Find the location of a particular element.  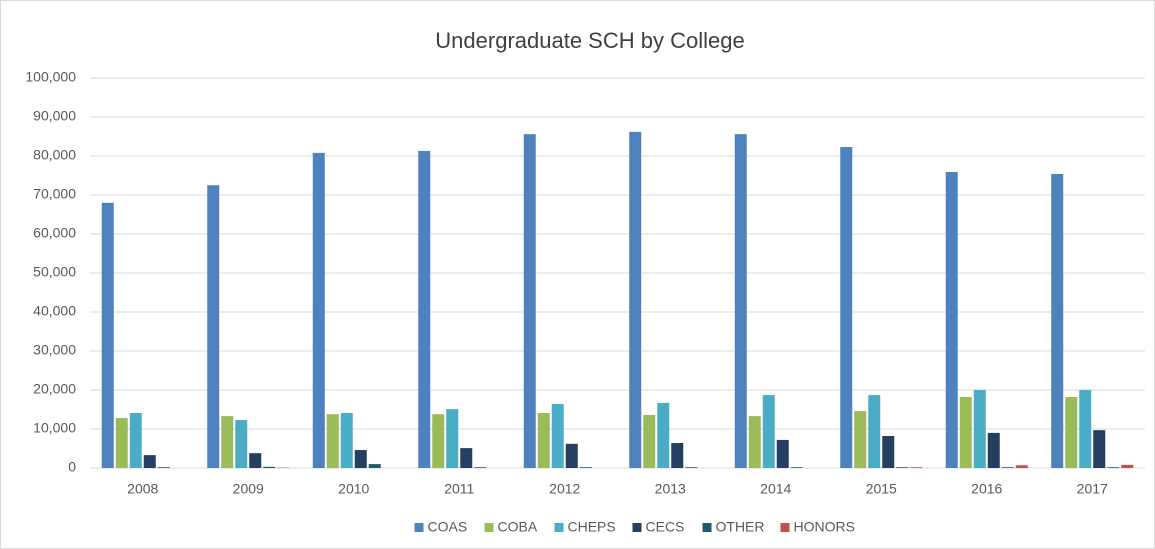

y-tick-label: 80,000 is located at coordinates (54, 155).